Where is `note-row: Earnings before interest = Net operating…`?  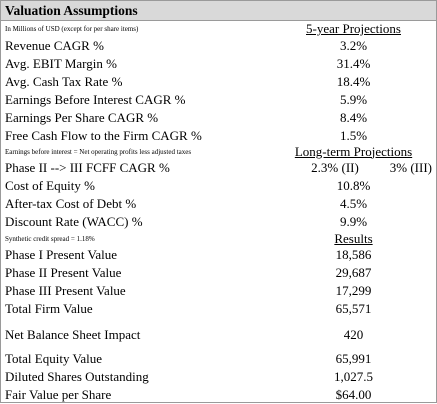
note-row: Earnings before interest = Net operating… is located at coordinates (218, 151).